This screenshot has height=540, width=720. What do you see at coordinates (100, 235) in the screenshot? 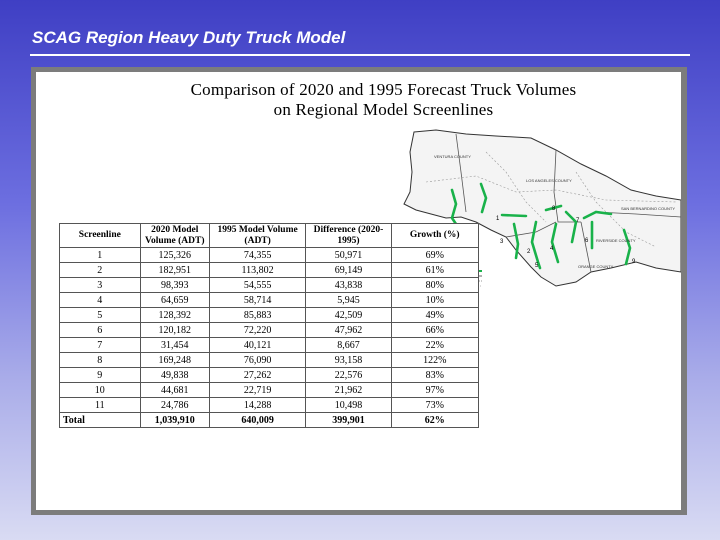
I see `column-header: Screenline` at bounding box center [100, 235].